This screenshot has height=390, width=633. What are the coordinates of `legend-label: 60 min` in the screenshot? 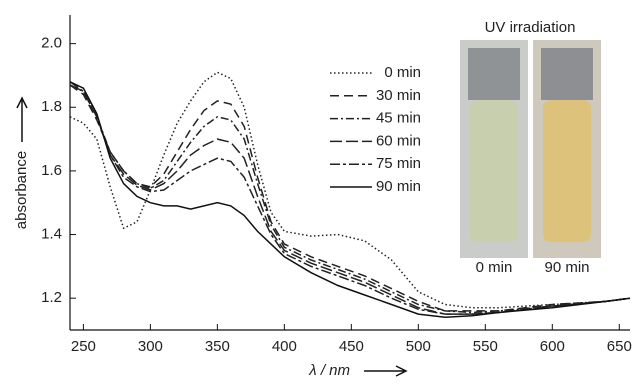 It's located at (398, 140).